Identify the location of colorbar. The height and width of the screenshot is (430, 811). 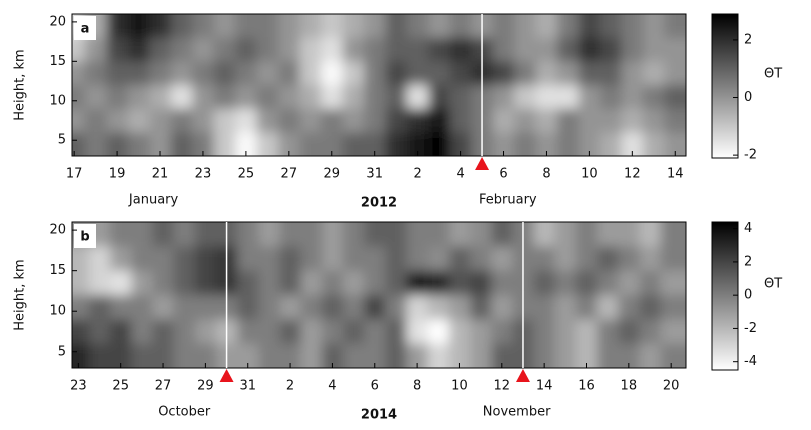
(725, 86).